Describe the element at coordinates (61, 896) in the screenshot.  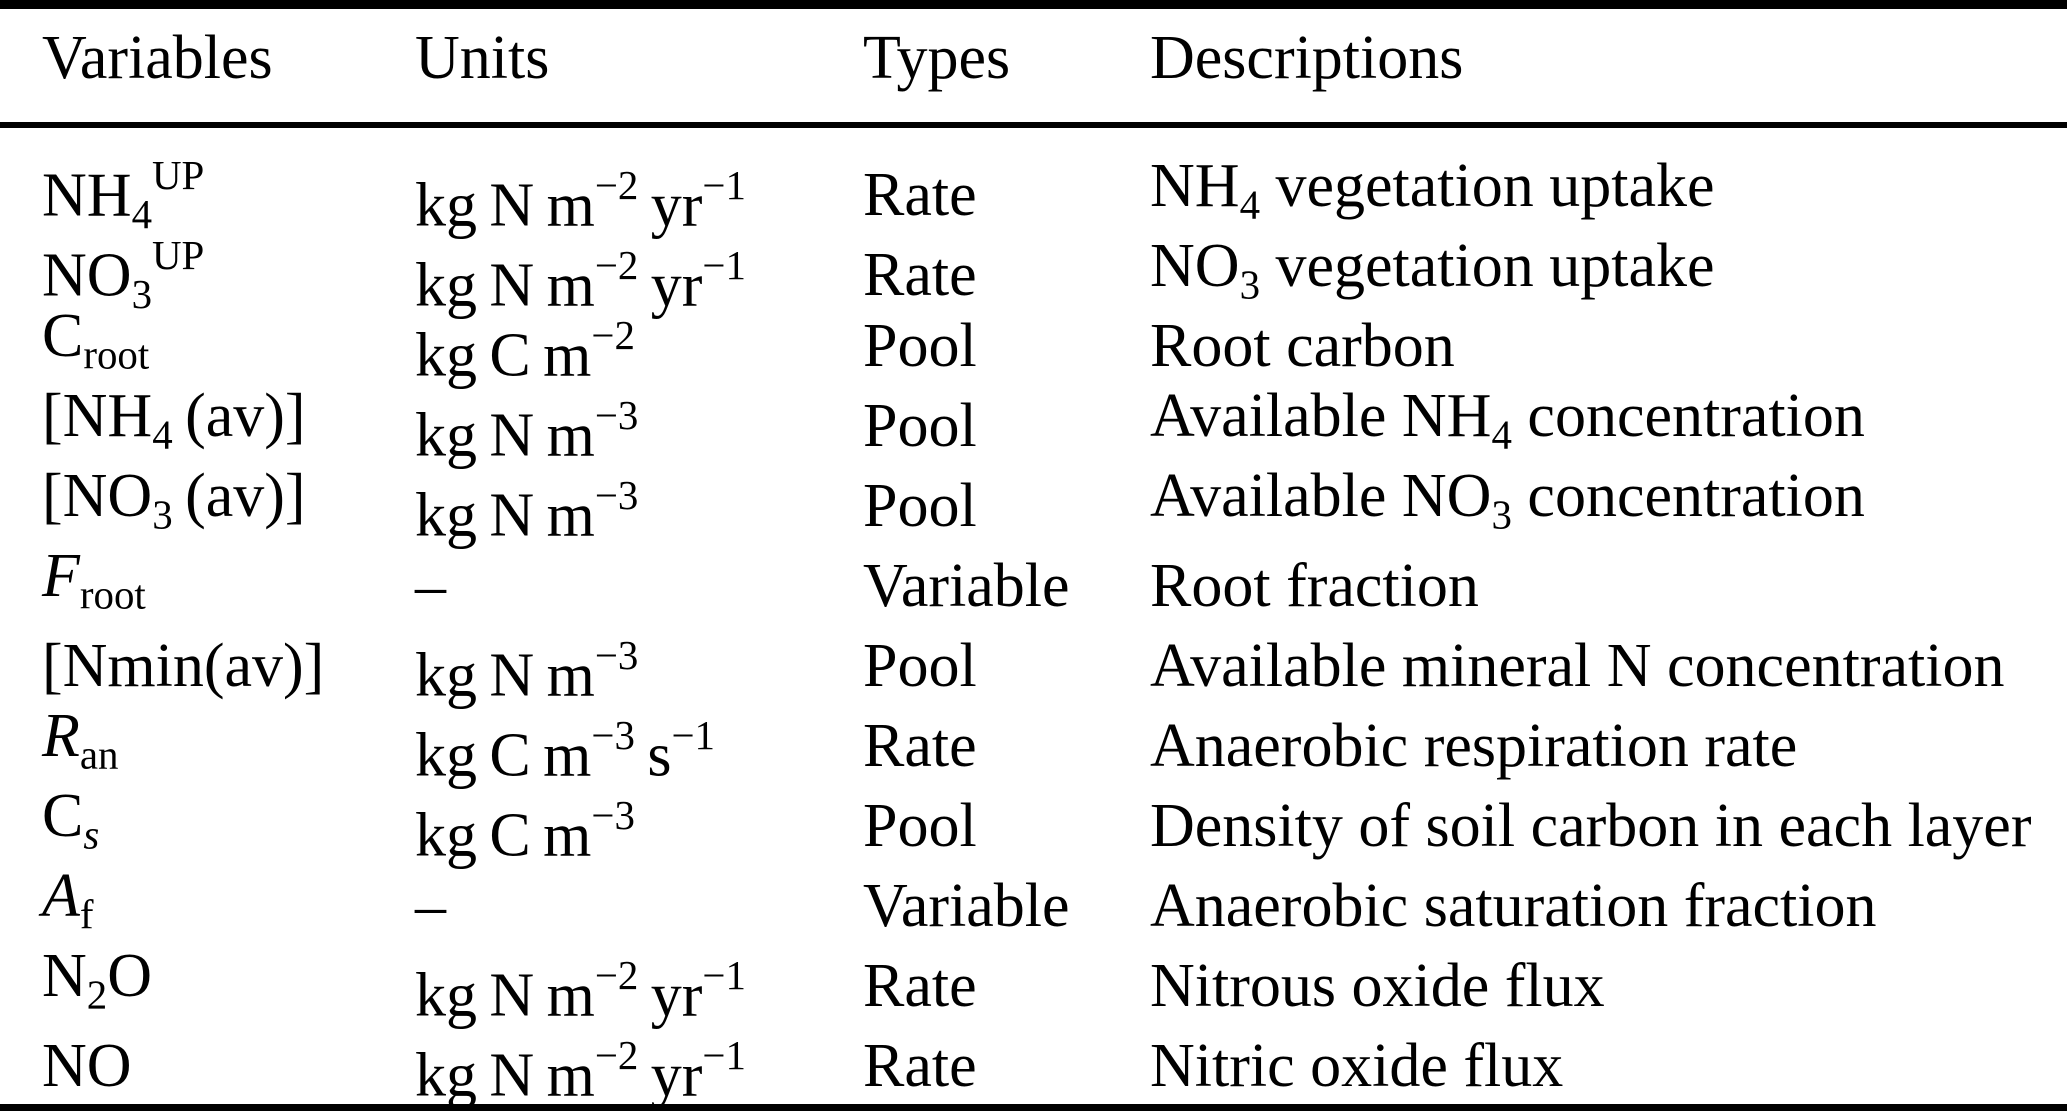
I see `text-segment: A` at that location.